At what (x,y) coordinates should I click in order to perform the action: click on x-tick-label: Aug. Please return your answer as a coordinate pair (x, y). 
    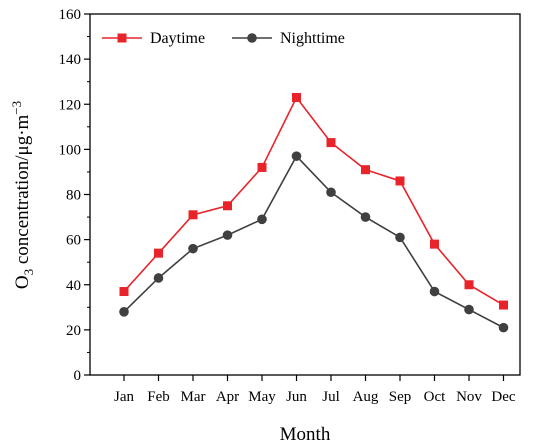
    Looking at the image, I should click on (366, 397).